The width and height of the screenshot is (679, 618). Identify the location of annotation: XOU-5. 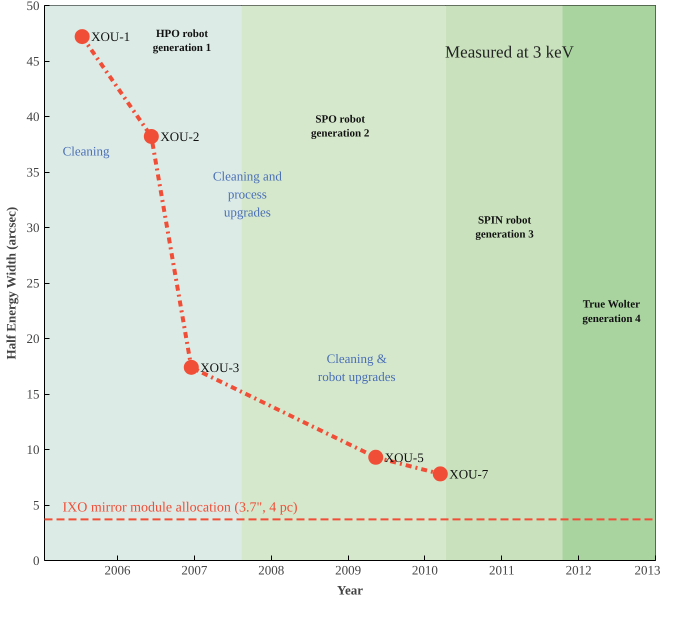
(404, 457).